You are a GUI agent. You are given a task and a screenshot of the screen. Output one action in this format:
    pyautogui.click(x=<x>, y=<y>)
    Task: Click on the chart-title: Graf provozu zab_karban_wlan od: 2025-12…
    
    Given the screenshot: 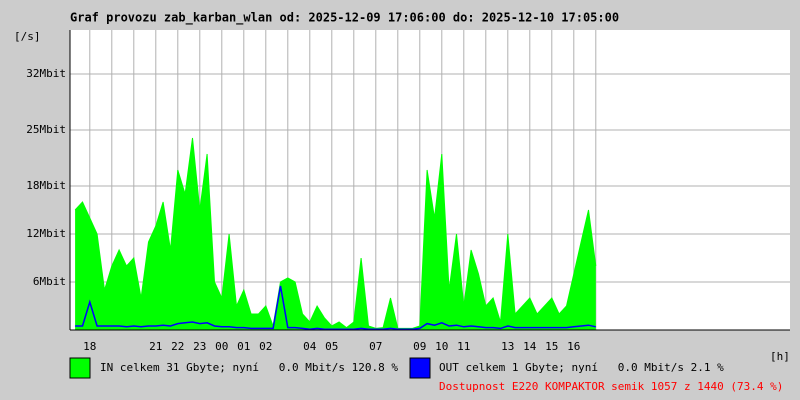 What is the action you would take?
    pyautogui.click(x=344, y=18)
    